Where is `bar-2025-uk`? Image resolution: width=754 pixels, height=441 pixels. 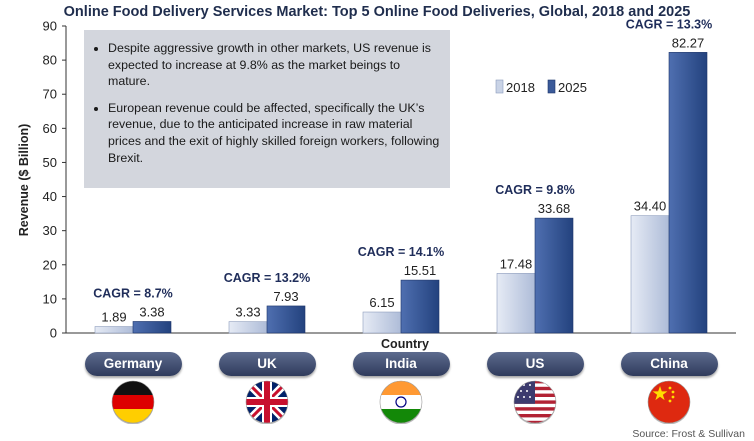 bar-2025-uk is located at coordinates (286, 319).